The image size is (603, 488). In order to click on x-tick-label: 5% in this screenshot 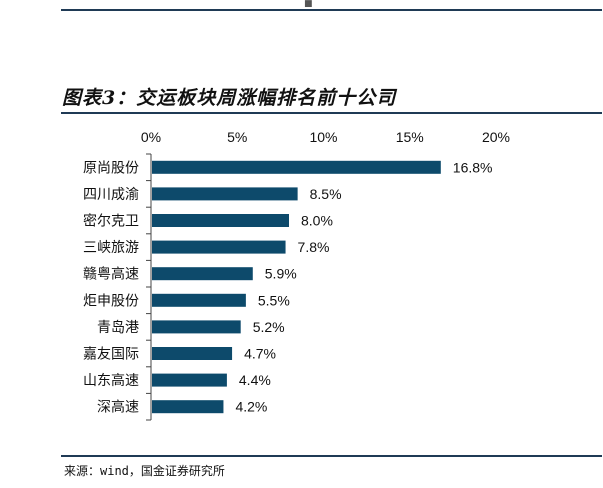, I will do `click(237, 137)`.